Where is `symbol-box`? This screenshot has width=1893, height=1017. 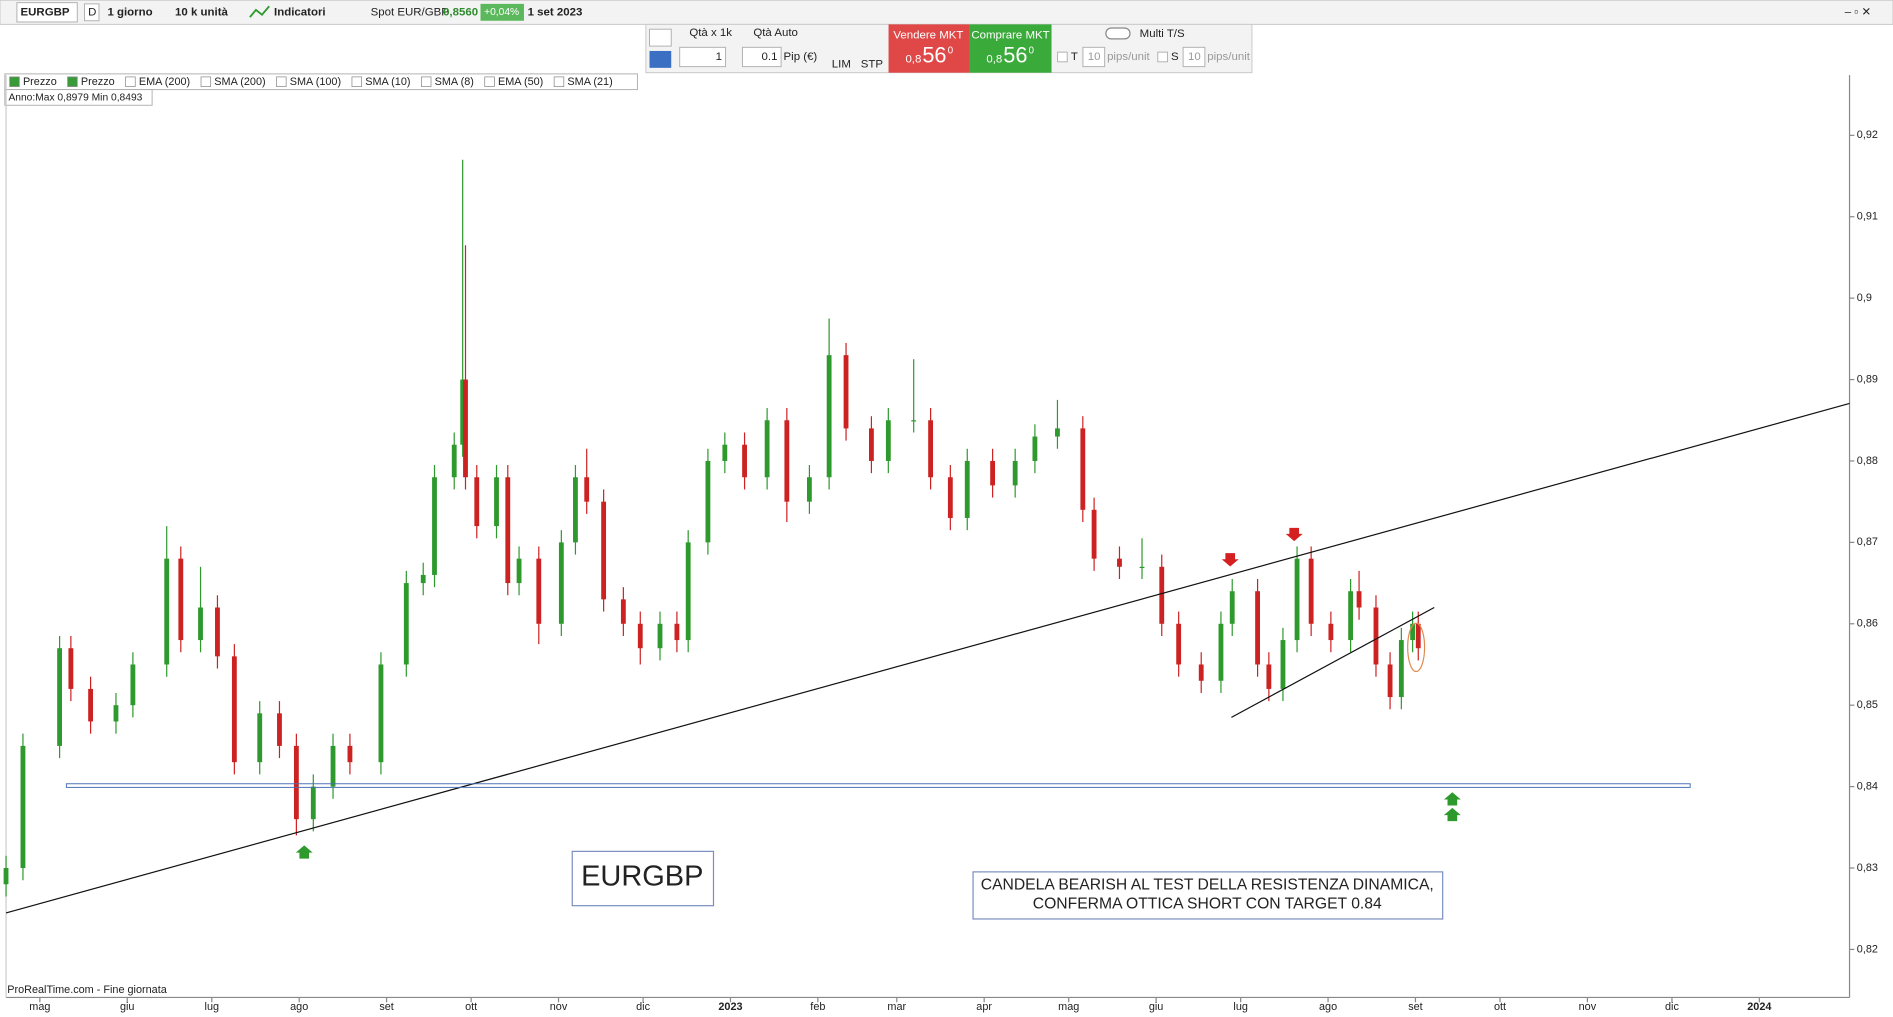 symbol-box is located at coordinates (643, 878).